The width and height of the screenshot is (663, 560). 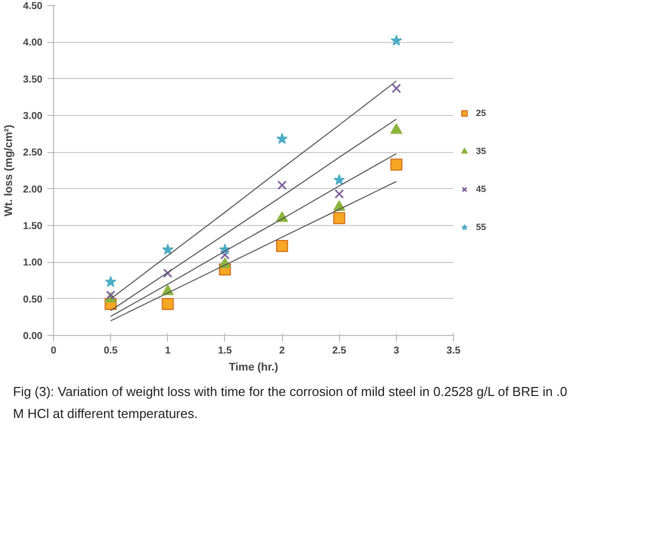 I want to click on x-tick-label: 1, so click(x=168, y=351).